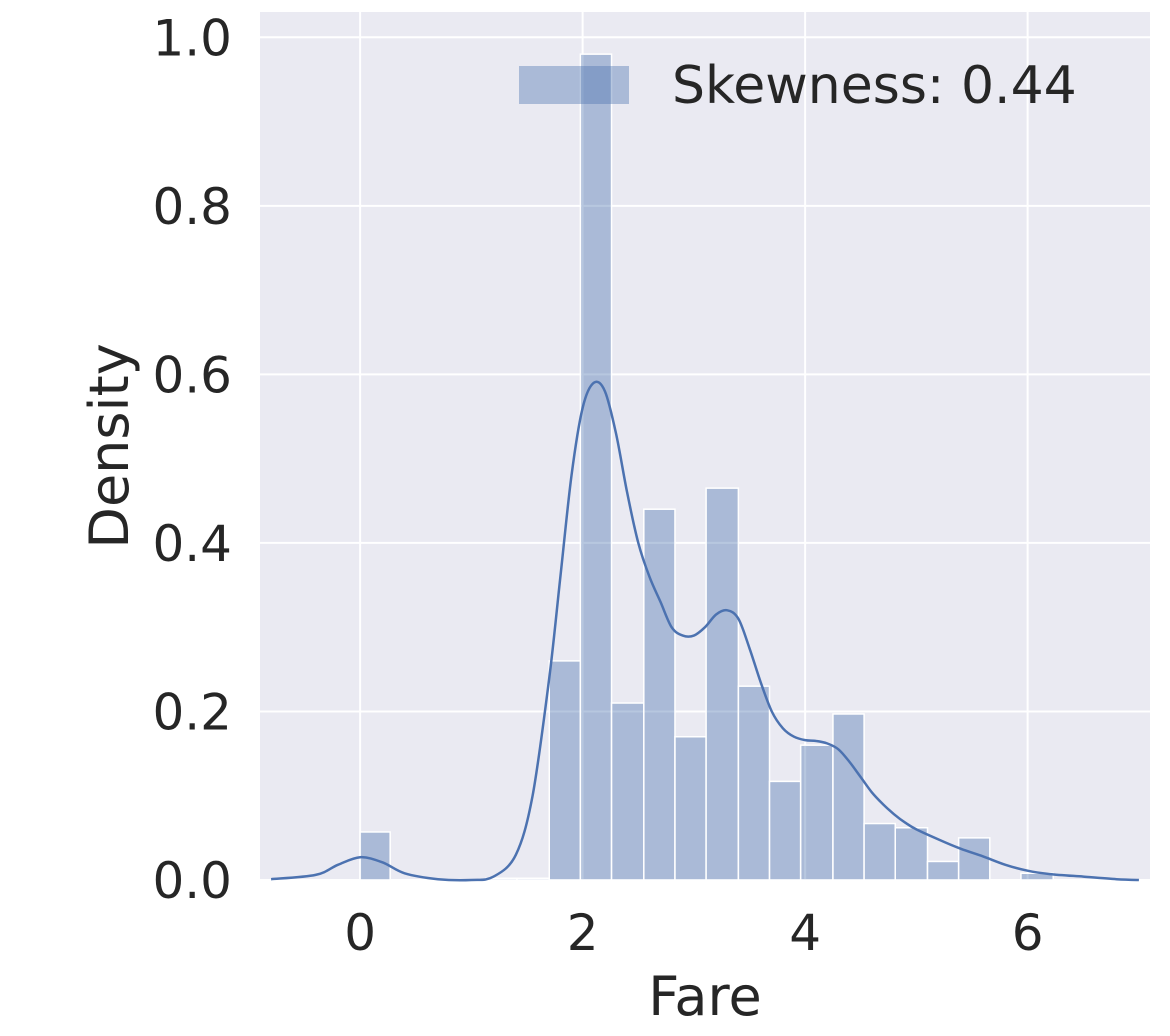 The width and height of the screenshot is (1170, 1036). I want to click on x-tick-label-0: 0, so click(360, 933).